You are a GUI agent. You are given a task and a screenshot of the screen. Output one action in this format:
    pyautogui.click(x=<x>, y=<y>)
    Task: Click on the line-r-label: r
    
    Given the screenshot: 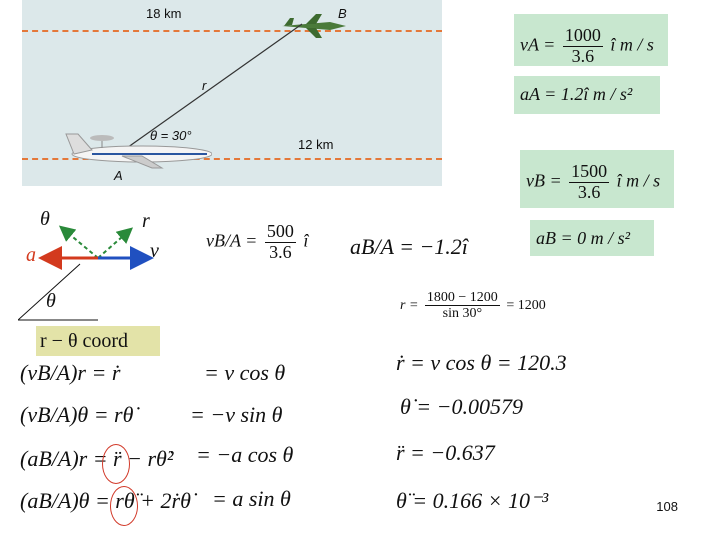 What is the action you would take?
    pyautogui.click(x=204, y=85)
    